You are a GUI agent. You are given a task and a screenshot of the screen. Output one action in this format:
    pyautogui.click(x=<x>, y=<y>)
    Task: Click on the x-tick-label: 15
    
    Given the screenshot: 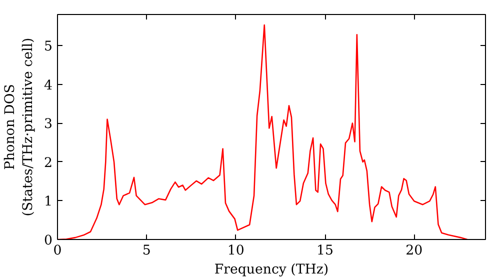 What is the action you would take?
    pyautogui.click(x=325, y=251)
    